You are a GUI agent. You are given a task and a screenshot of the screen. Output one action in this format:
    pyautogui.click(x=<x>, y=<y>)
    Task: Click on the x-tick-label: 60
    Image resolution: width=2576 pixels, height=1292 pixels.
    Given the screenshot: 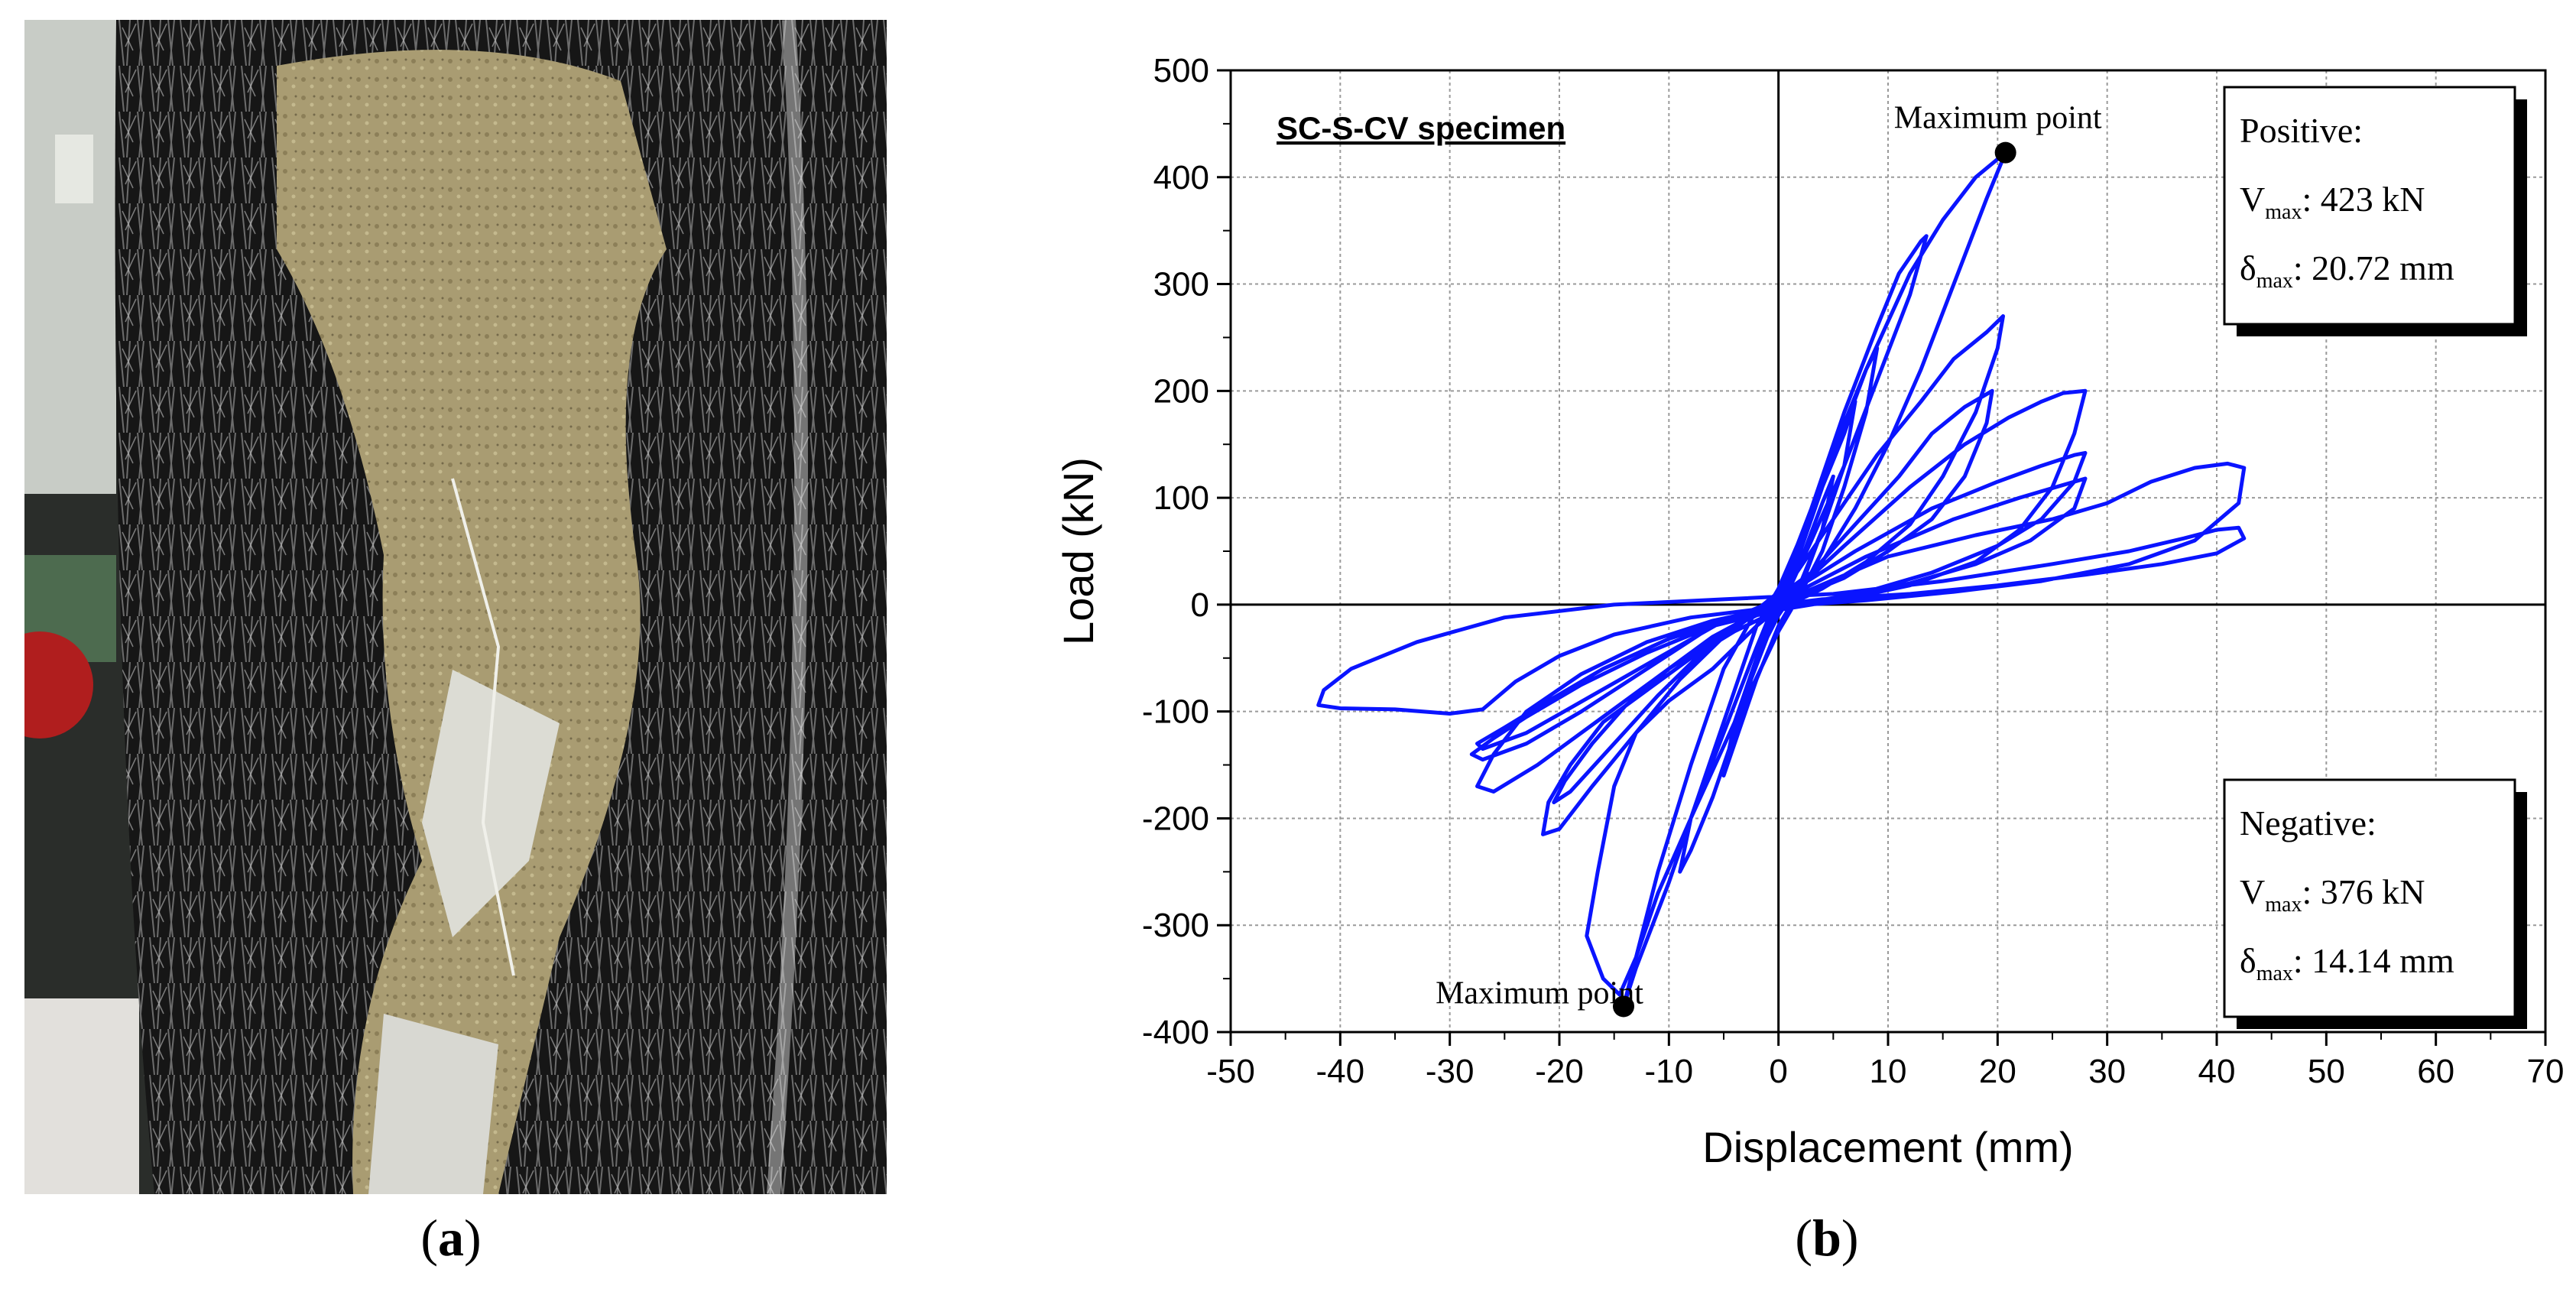 What is the action you would take?
    pyautogui.click(x=2435, y=1071)
    